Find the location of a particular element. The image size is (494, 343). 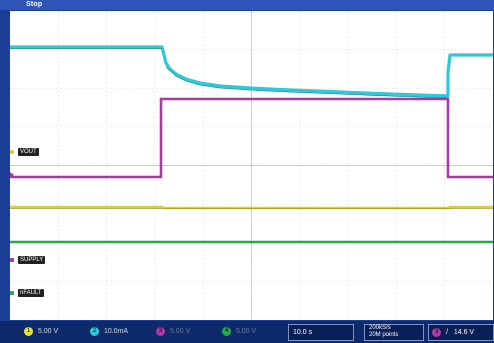

ch1-badge-icon: 1 is located at coordinates (28, 331).